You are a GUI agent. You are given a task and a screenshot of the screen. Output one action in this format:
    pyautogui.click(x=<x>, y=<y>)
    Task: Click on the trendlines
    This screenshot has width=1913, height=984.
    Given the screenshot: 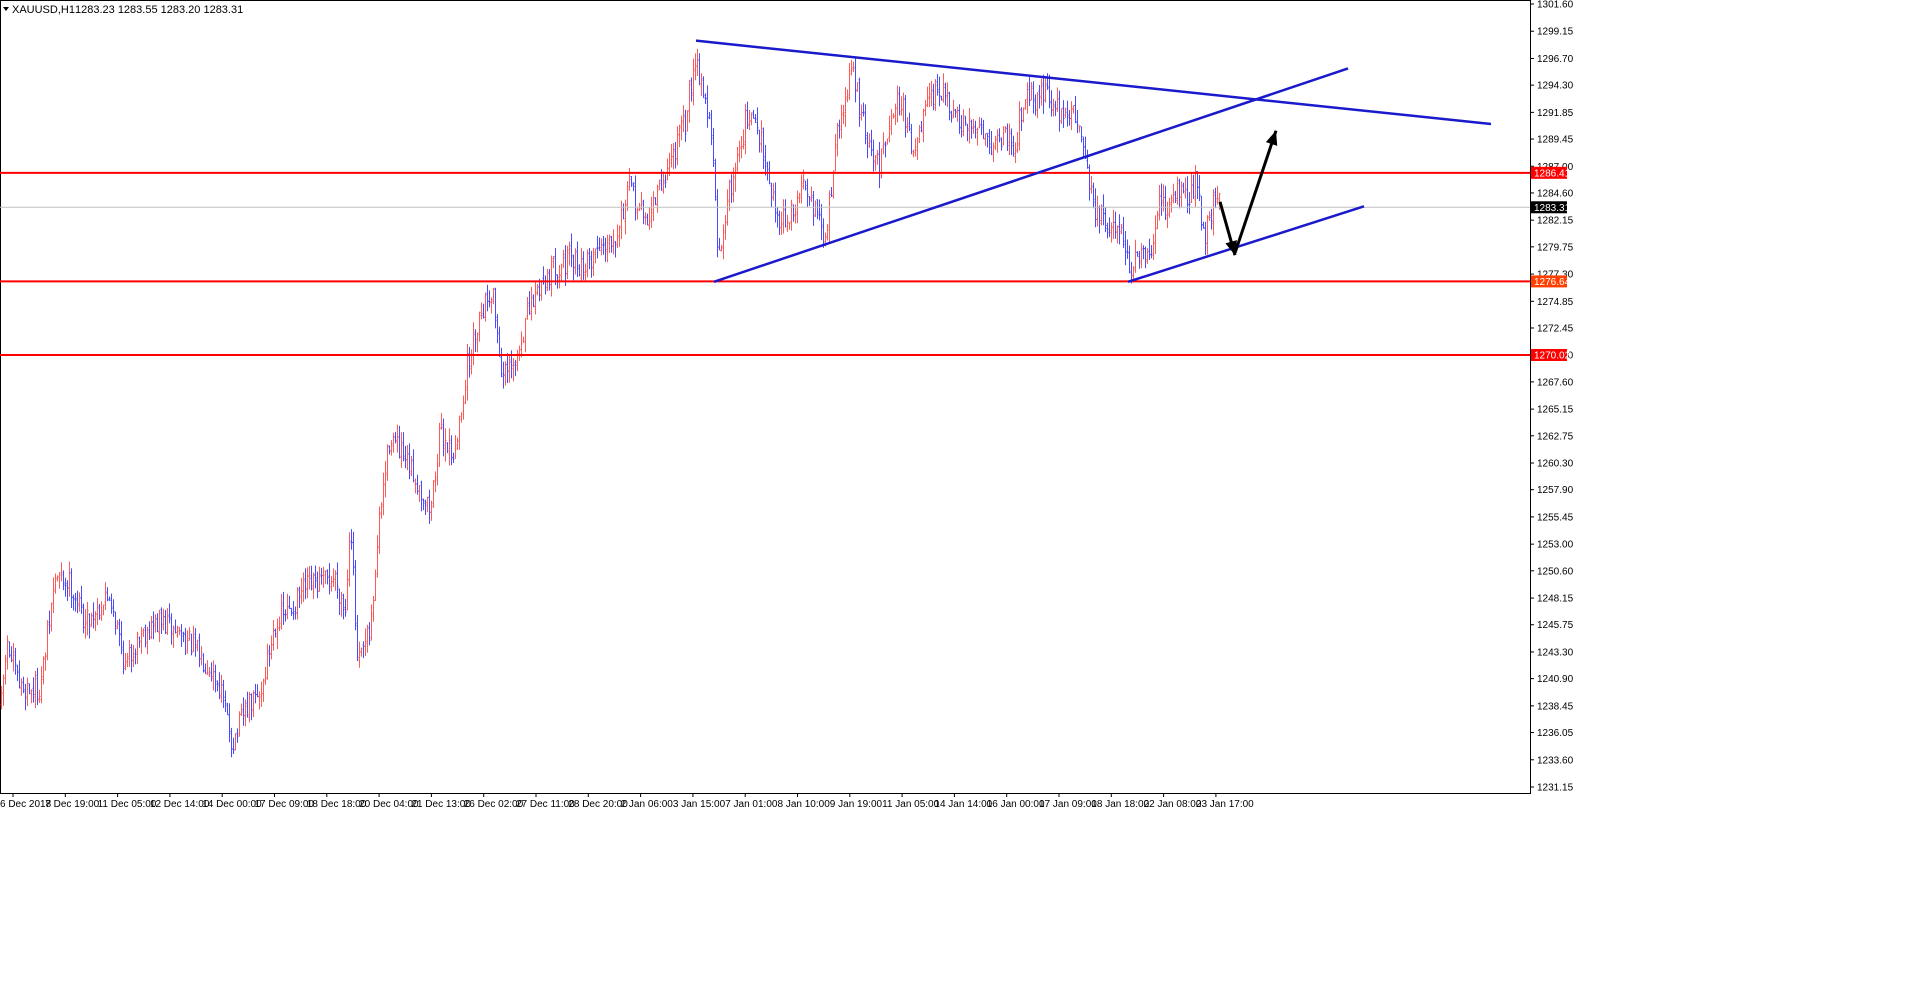 What is the action you would take?
    pyautogui.click(x=1093, y=161)
    